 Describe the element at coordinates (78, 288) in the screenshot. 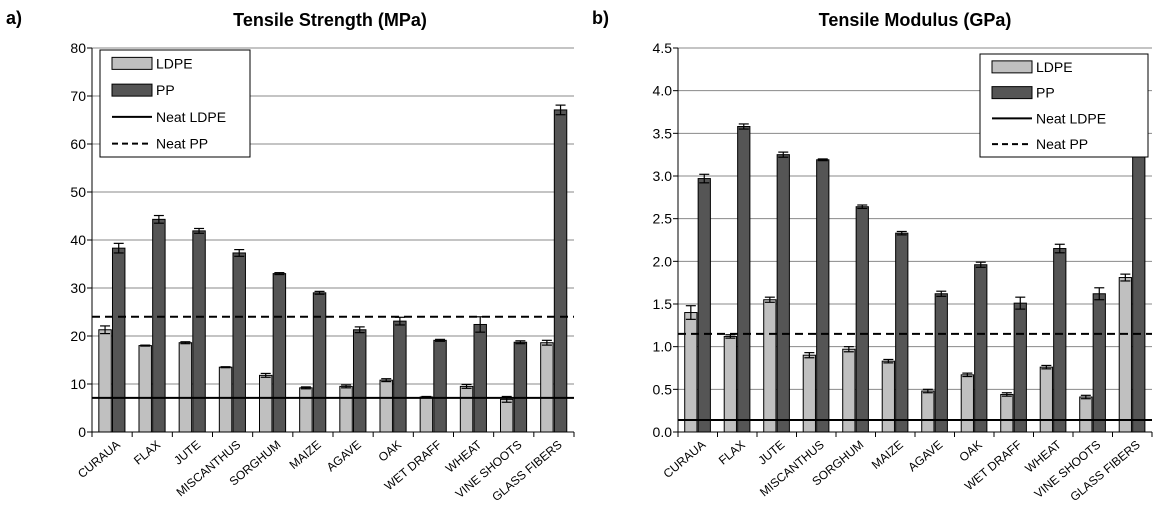

I see `y-tick-label: 30` at that location.